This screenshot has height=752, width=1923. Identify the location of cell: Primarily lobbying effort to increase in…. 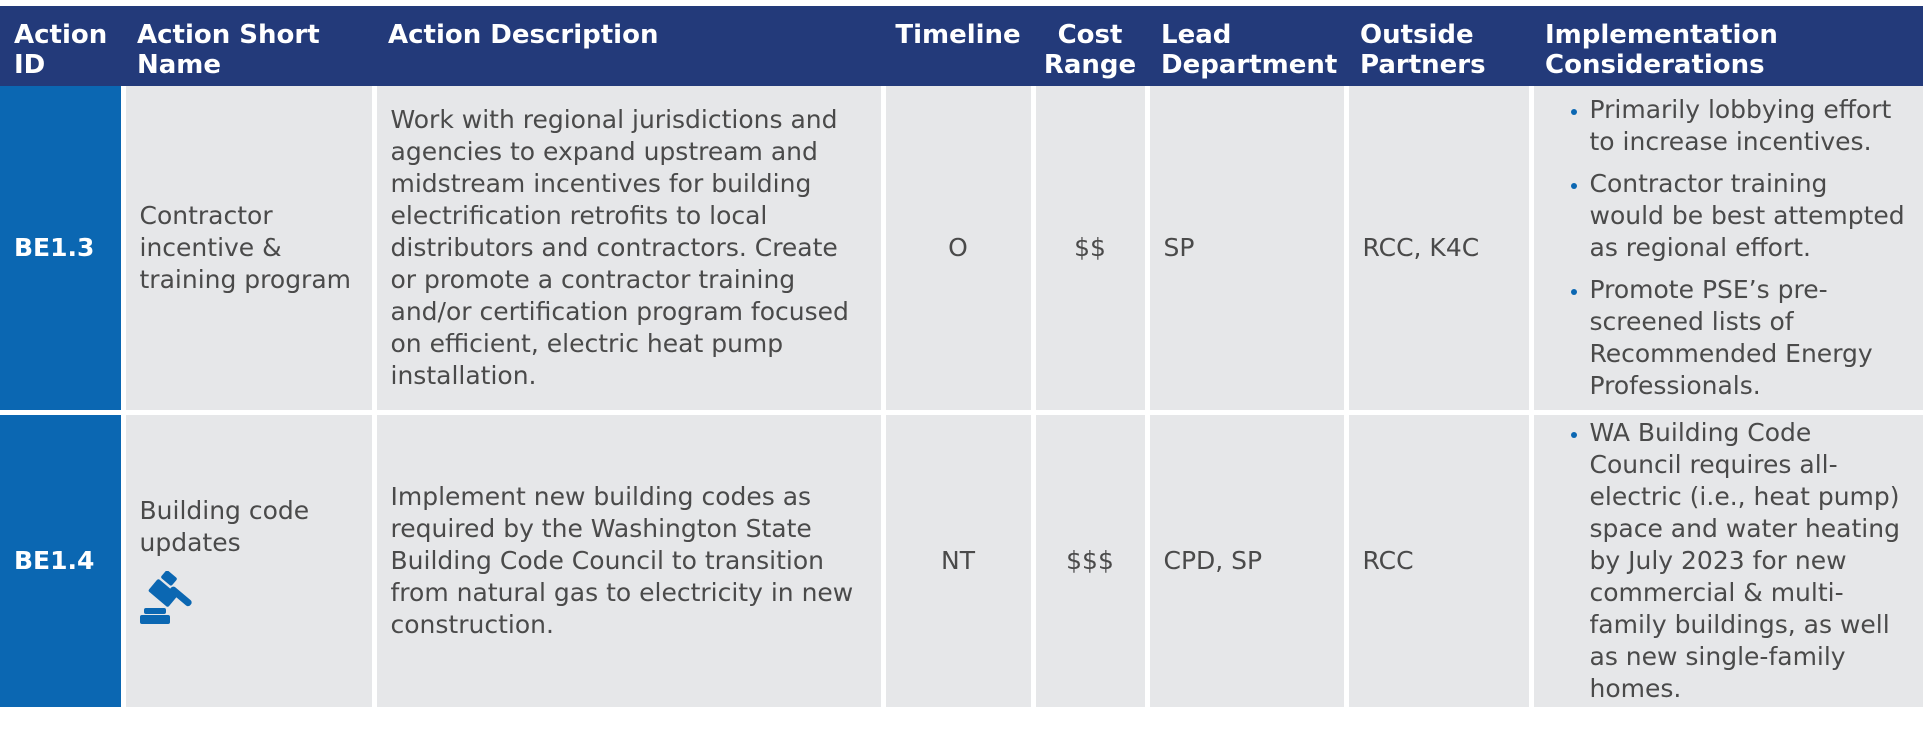
(1725, 250).